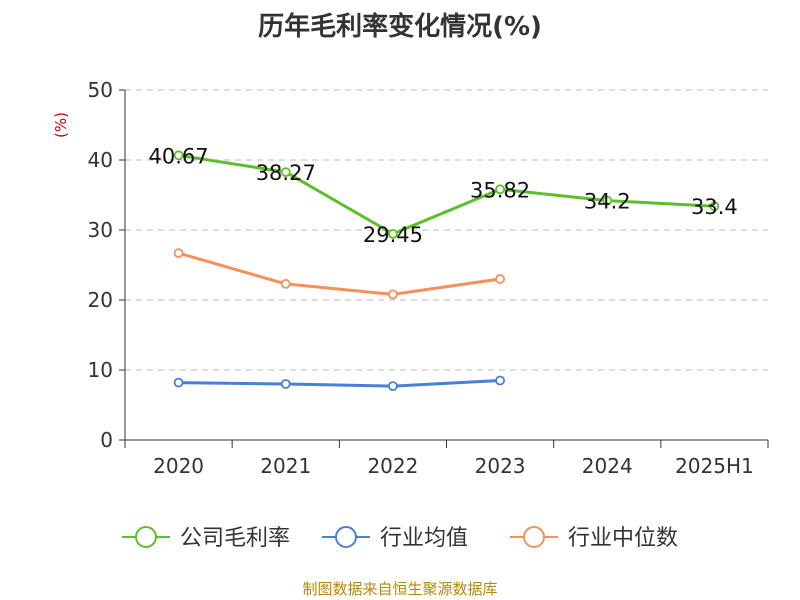 The image size is (800, 600). Describe the element at coordinates (106, 440) in the screenshot. I see `y-tick-label: 0` at that location.